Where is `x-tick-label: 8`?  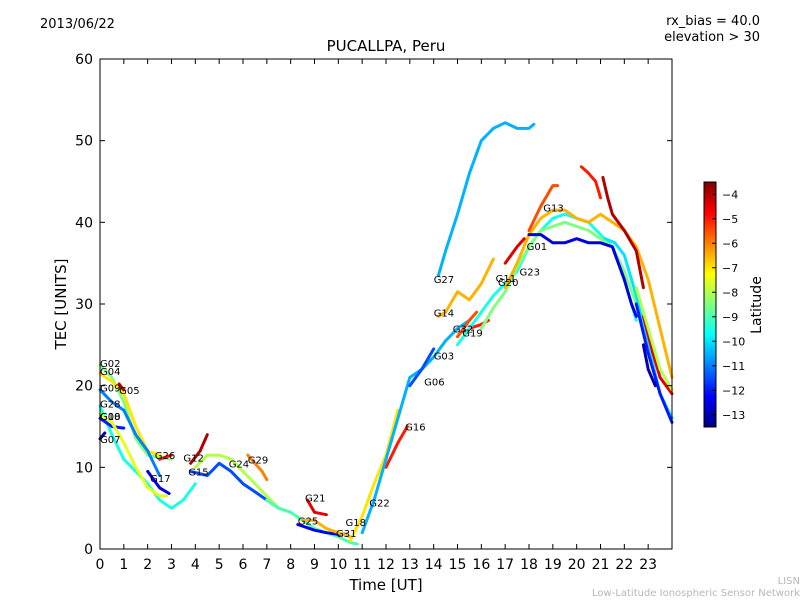 x-tick-label: 8 is located at coordinates (290, 565).